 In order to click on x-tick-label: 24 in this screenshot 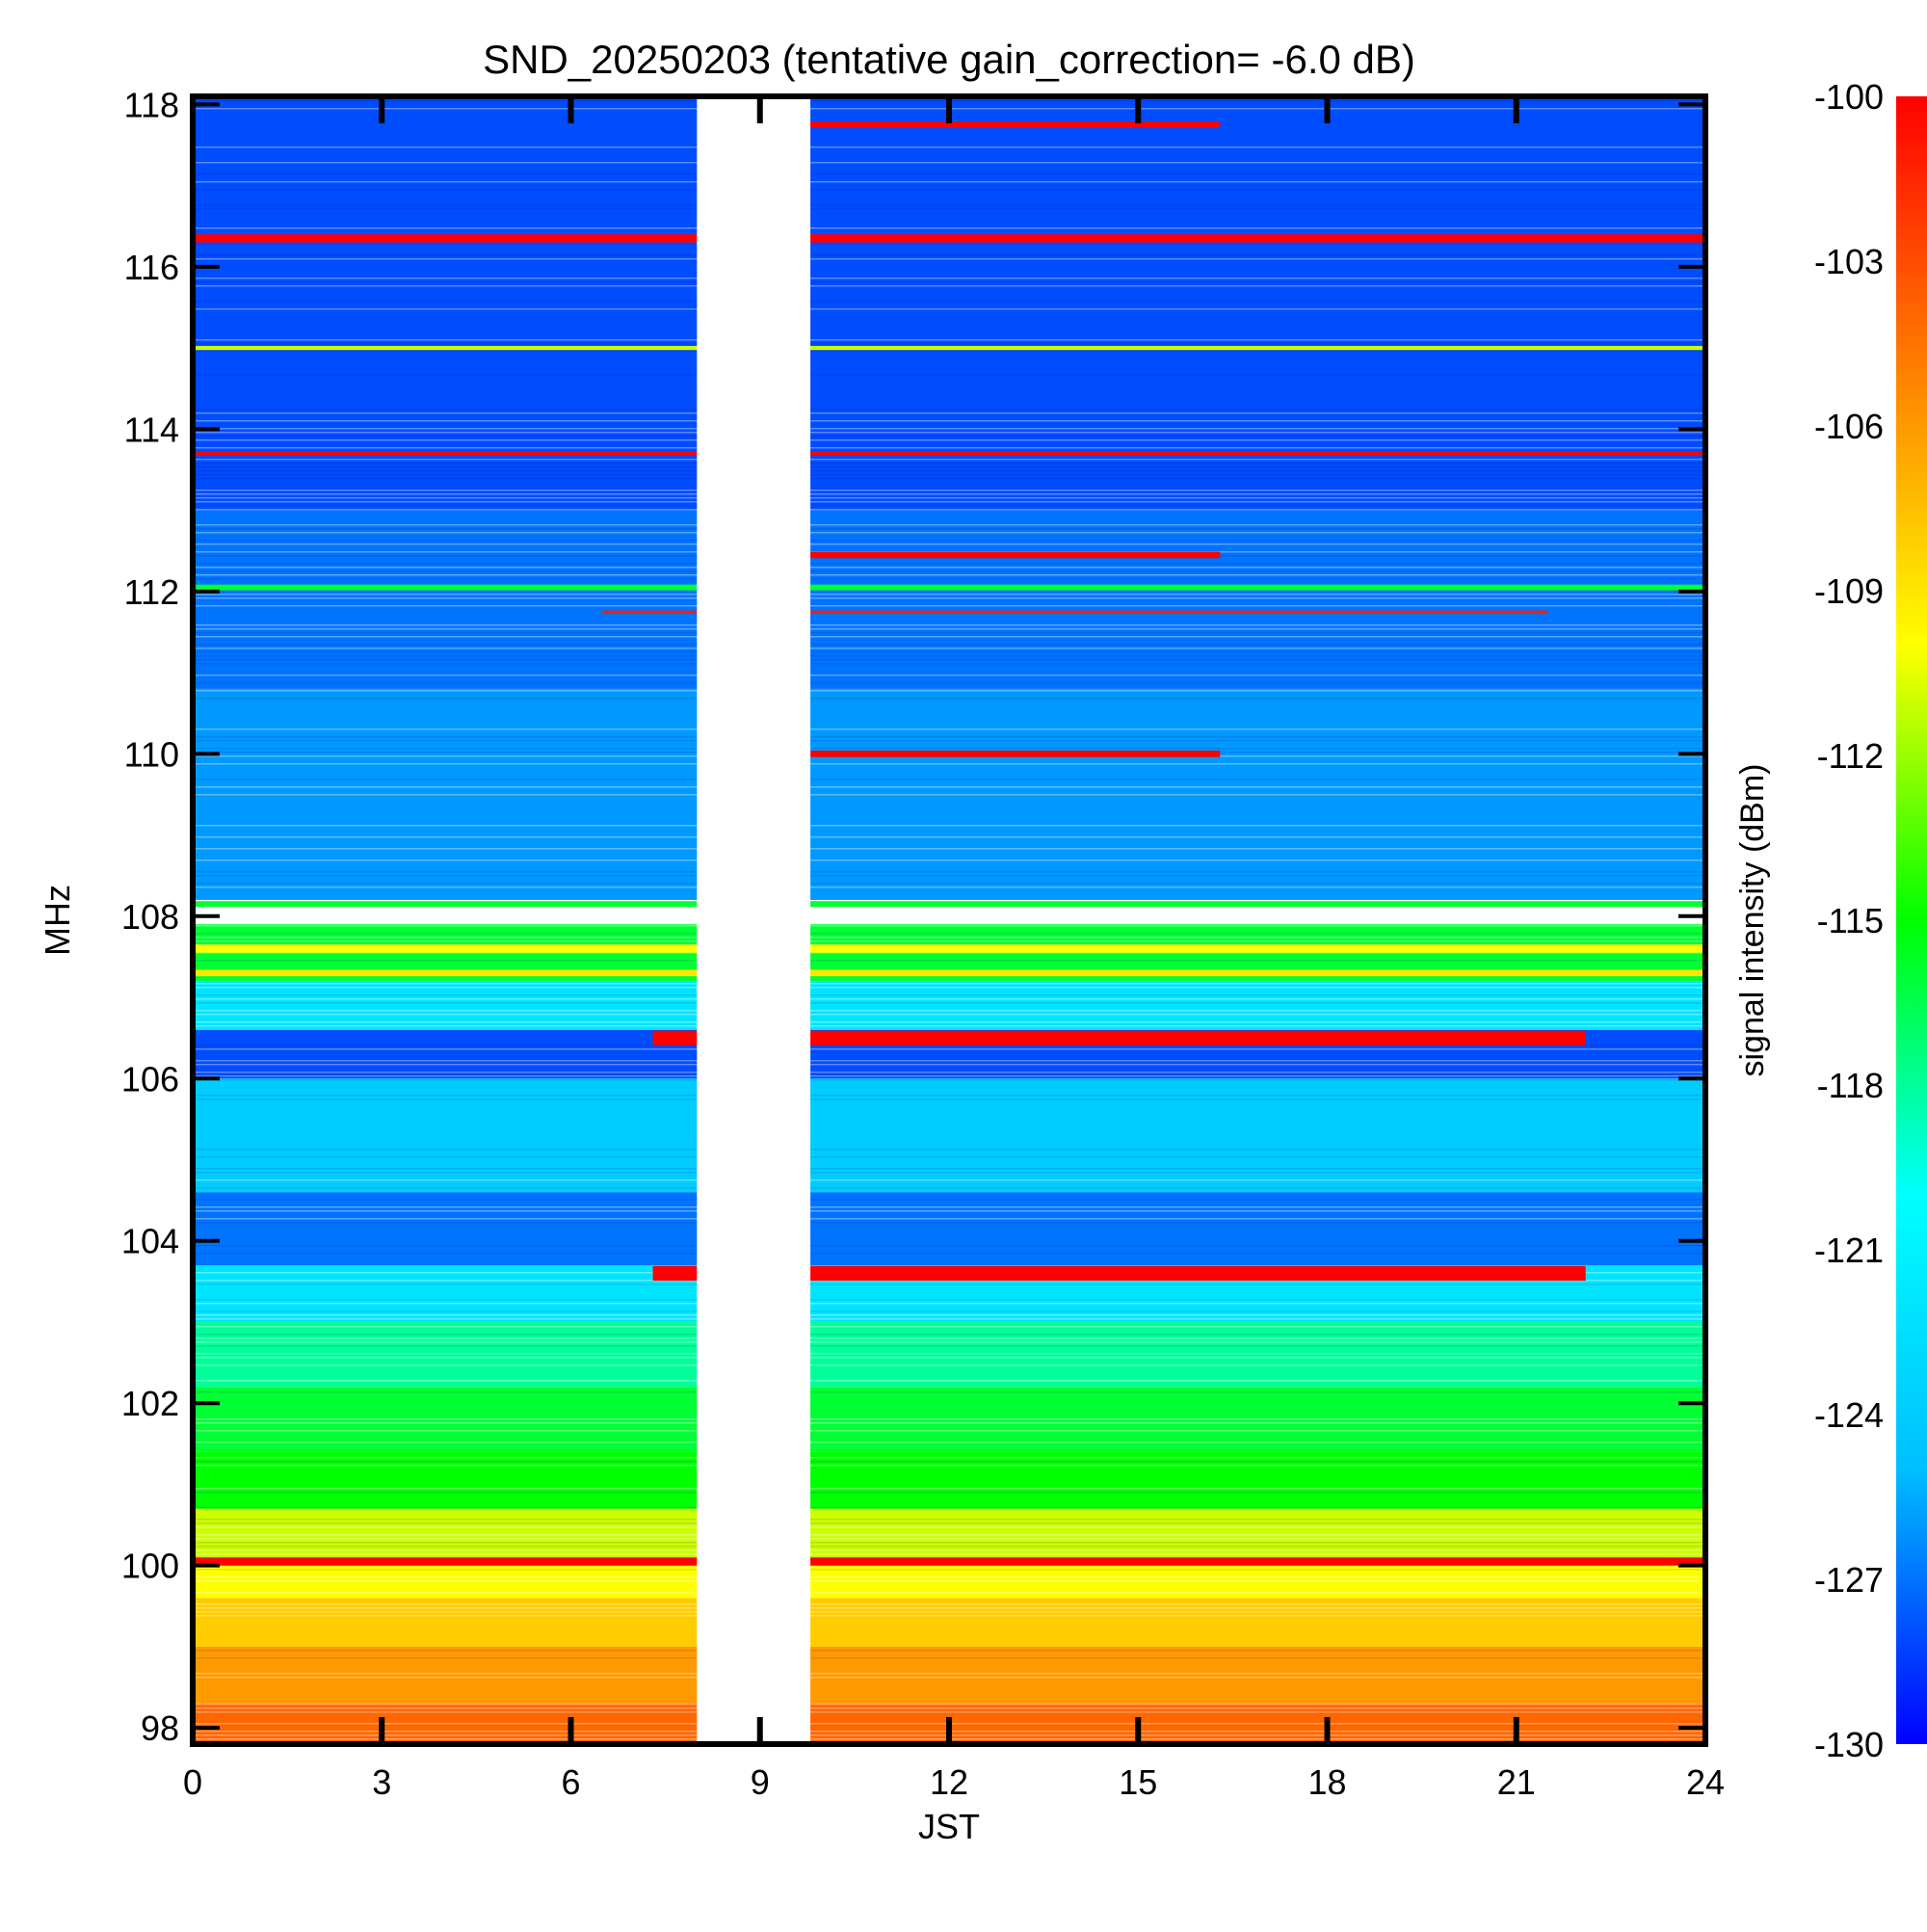, I will do `click(1705, 1782)`.